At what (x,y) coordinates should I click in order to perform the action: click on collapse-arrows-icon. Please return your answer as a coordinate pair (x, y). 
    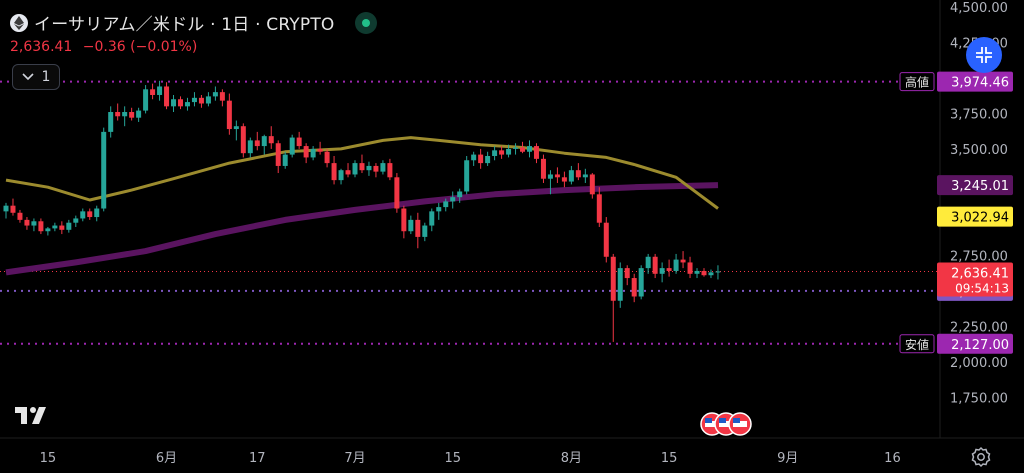
    Looking at the image, I should click on (984, 55).